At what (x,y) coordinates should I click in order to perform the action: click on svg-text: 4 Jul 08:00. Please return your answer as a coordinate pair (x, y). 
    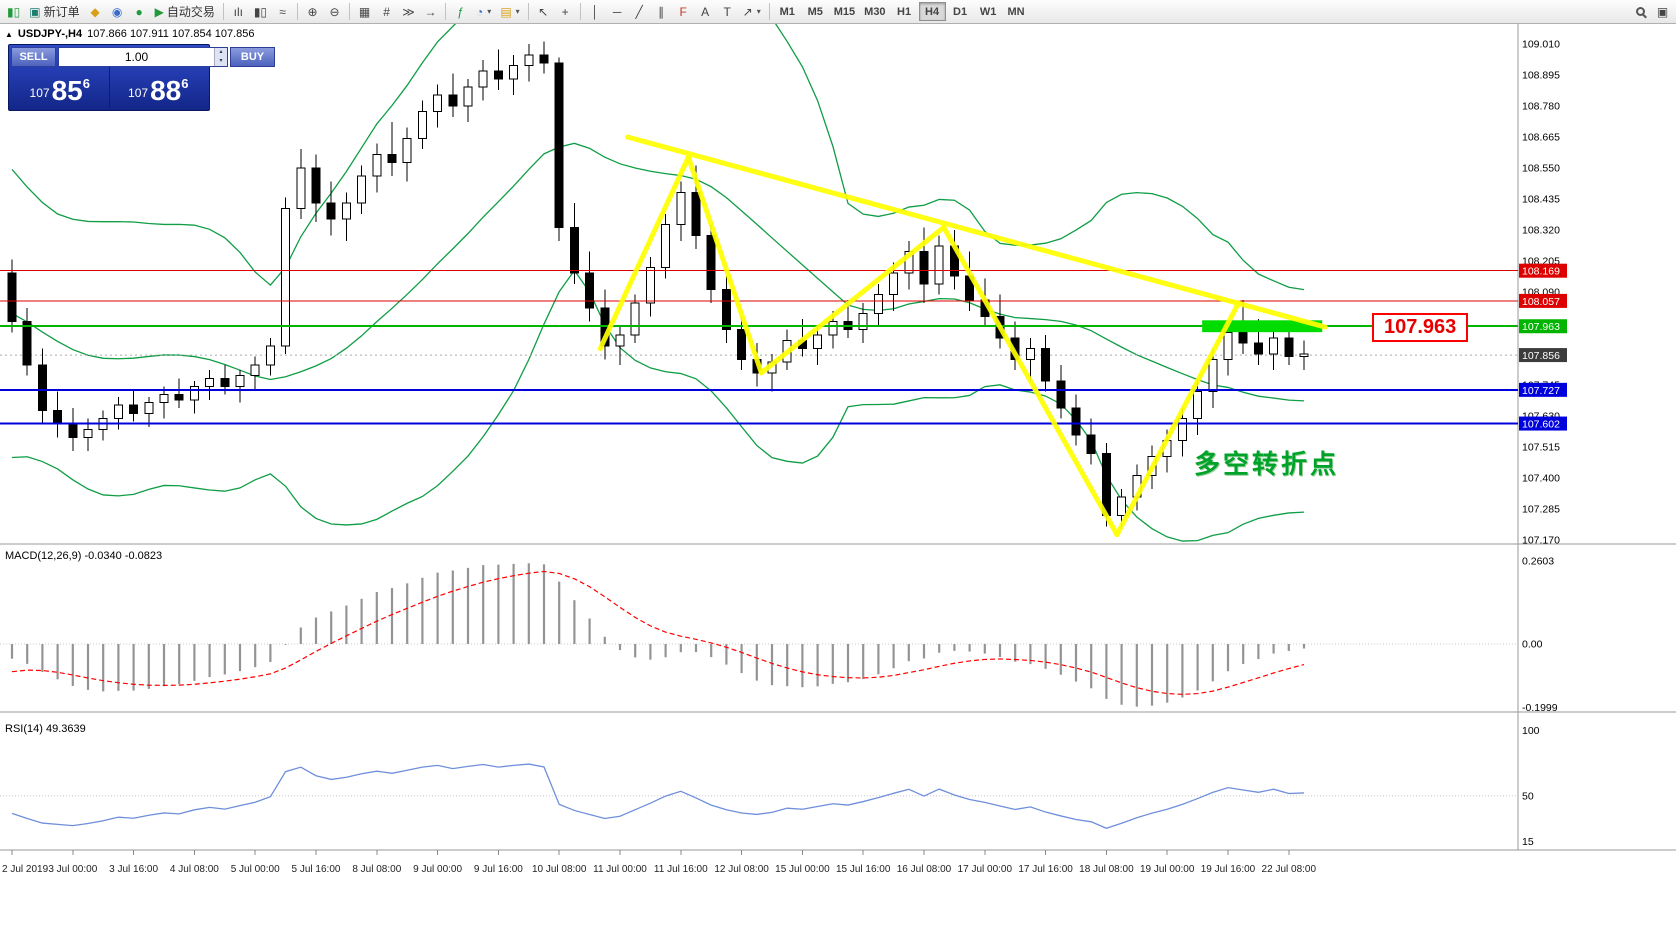
    Looking at the image, I should click on (194, 869).